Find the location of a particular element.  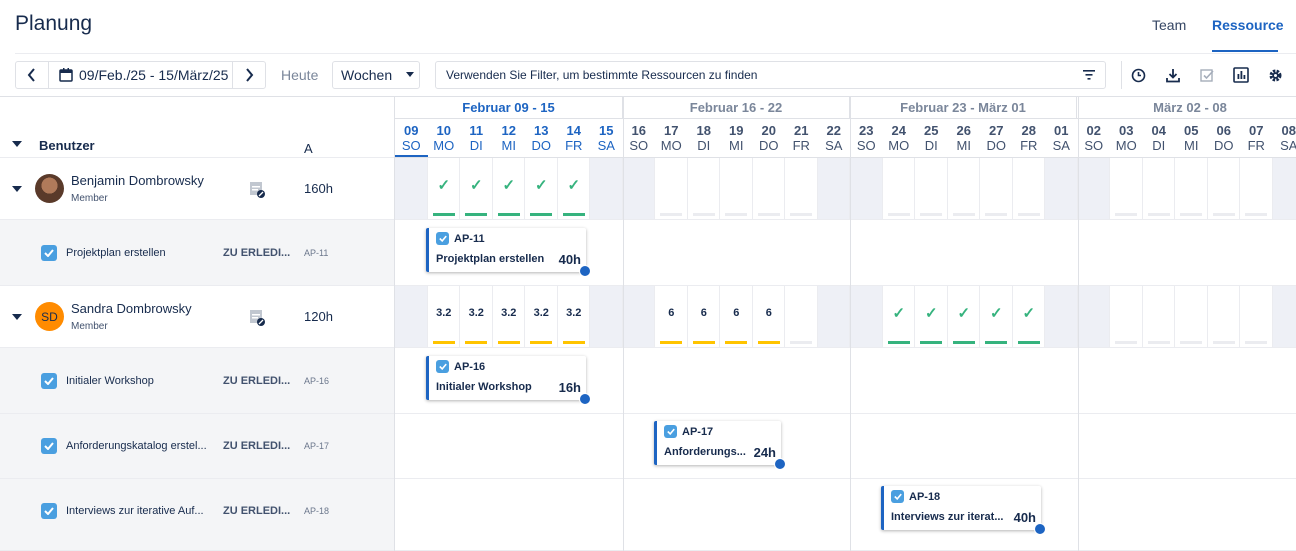

task-card: AP-11 Projektplan erstellen 40h is located at coordinates (508, 252).